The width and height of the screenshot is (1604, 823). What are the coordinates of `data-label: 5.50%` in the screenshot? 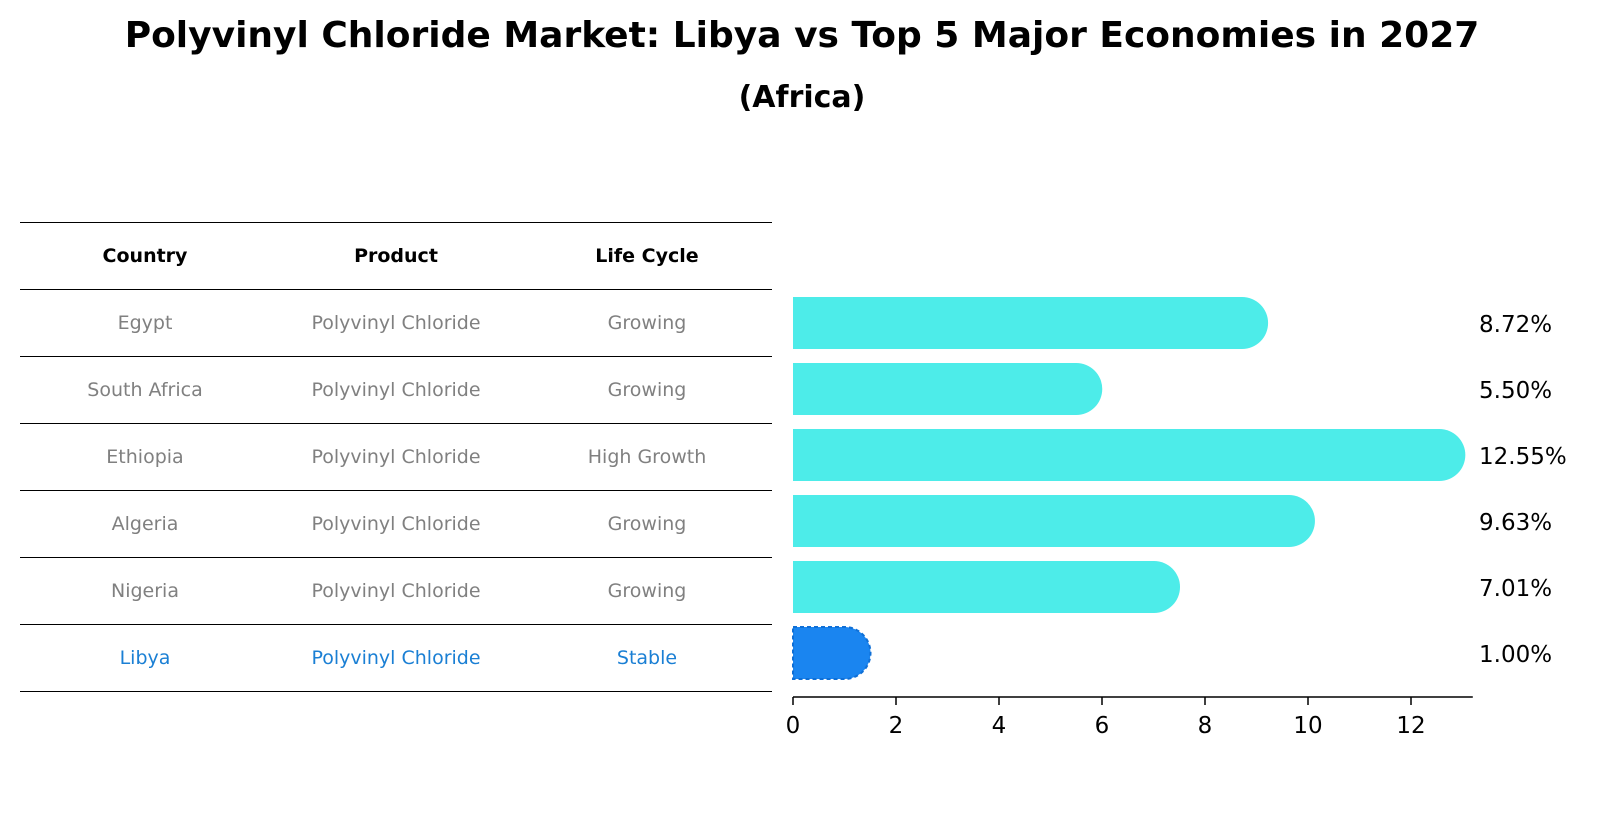 It's located at (1515, 391).